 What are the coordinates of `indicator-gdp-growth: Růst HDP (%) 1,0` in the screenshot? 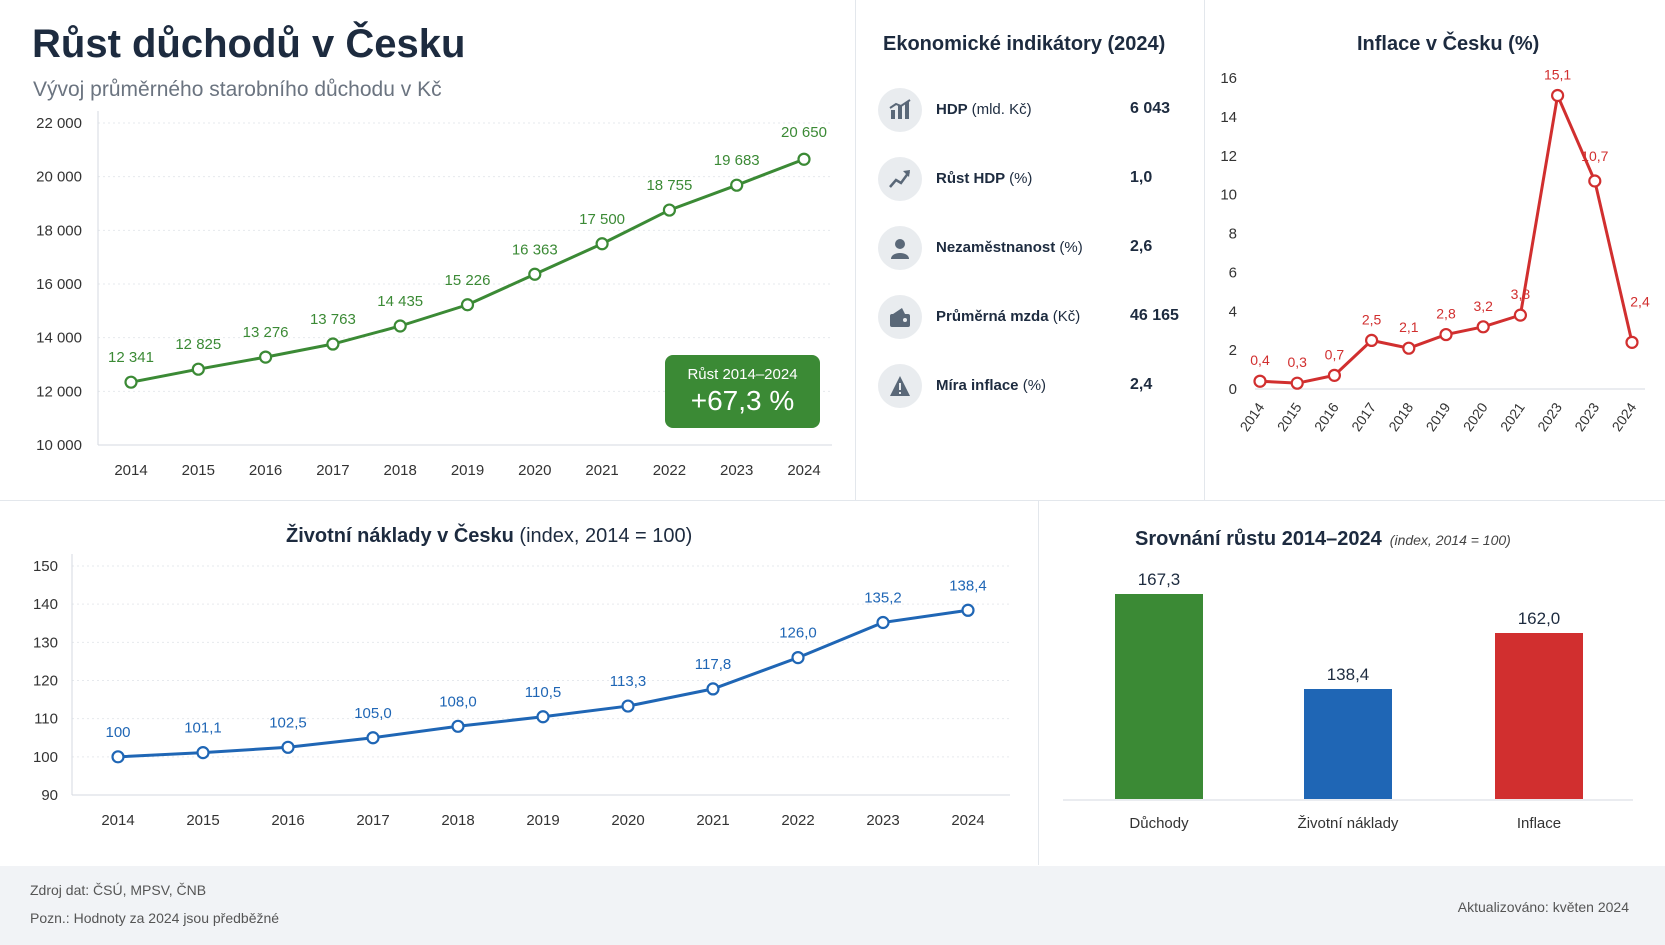 It's located at (1038, 180).